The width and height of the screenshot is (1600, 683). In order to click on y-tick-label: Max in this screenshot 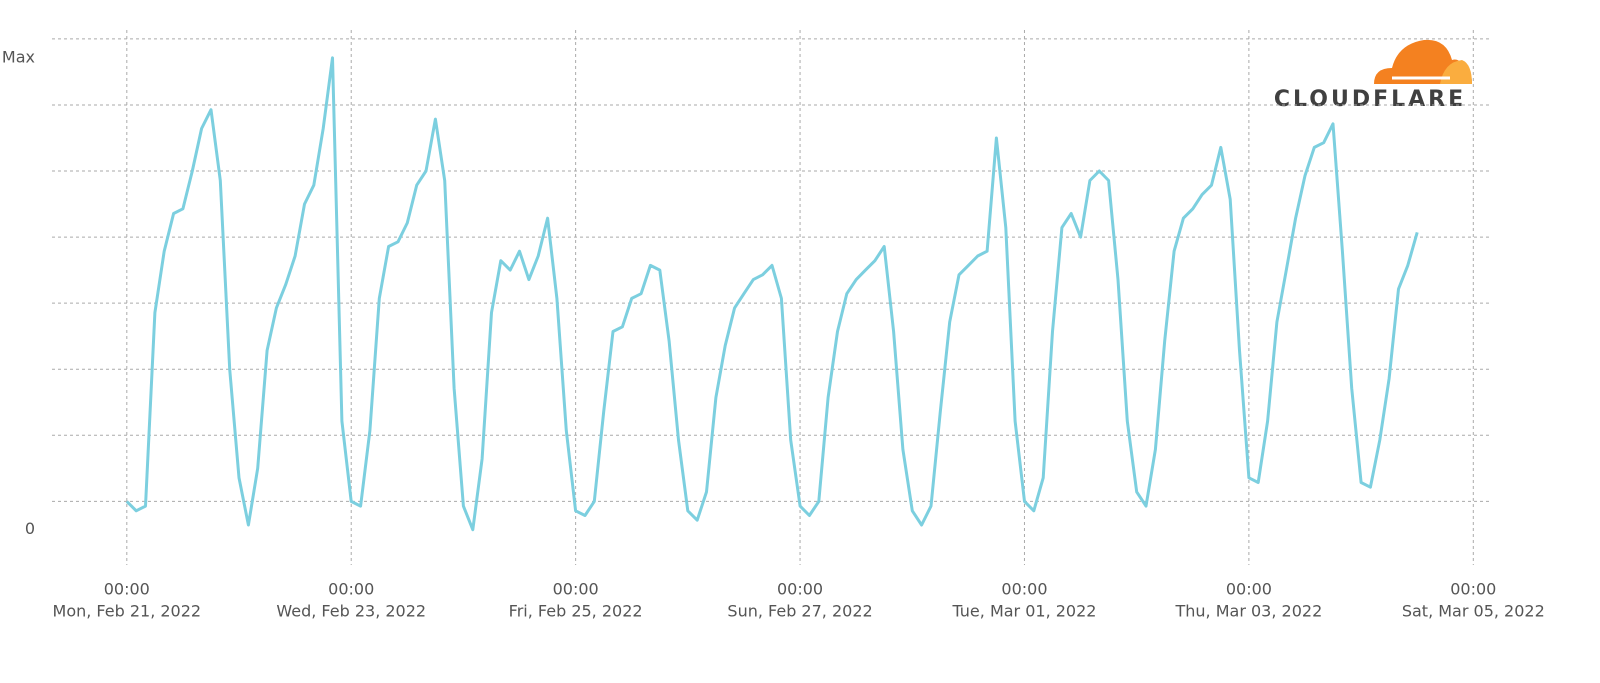, I will do `click(18, 56)`.